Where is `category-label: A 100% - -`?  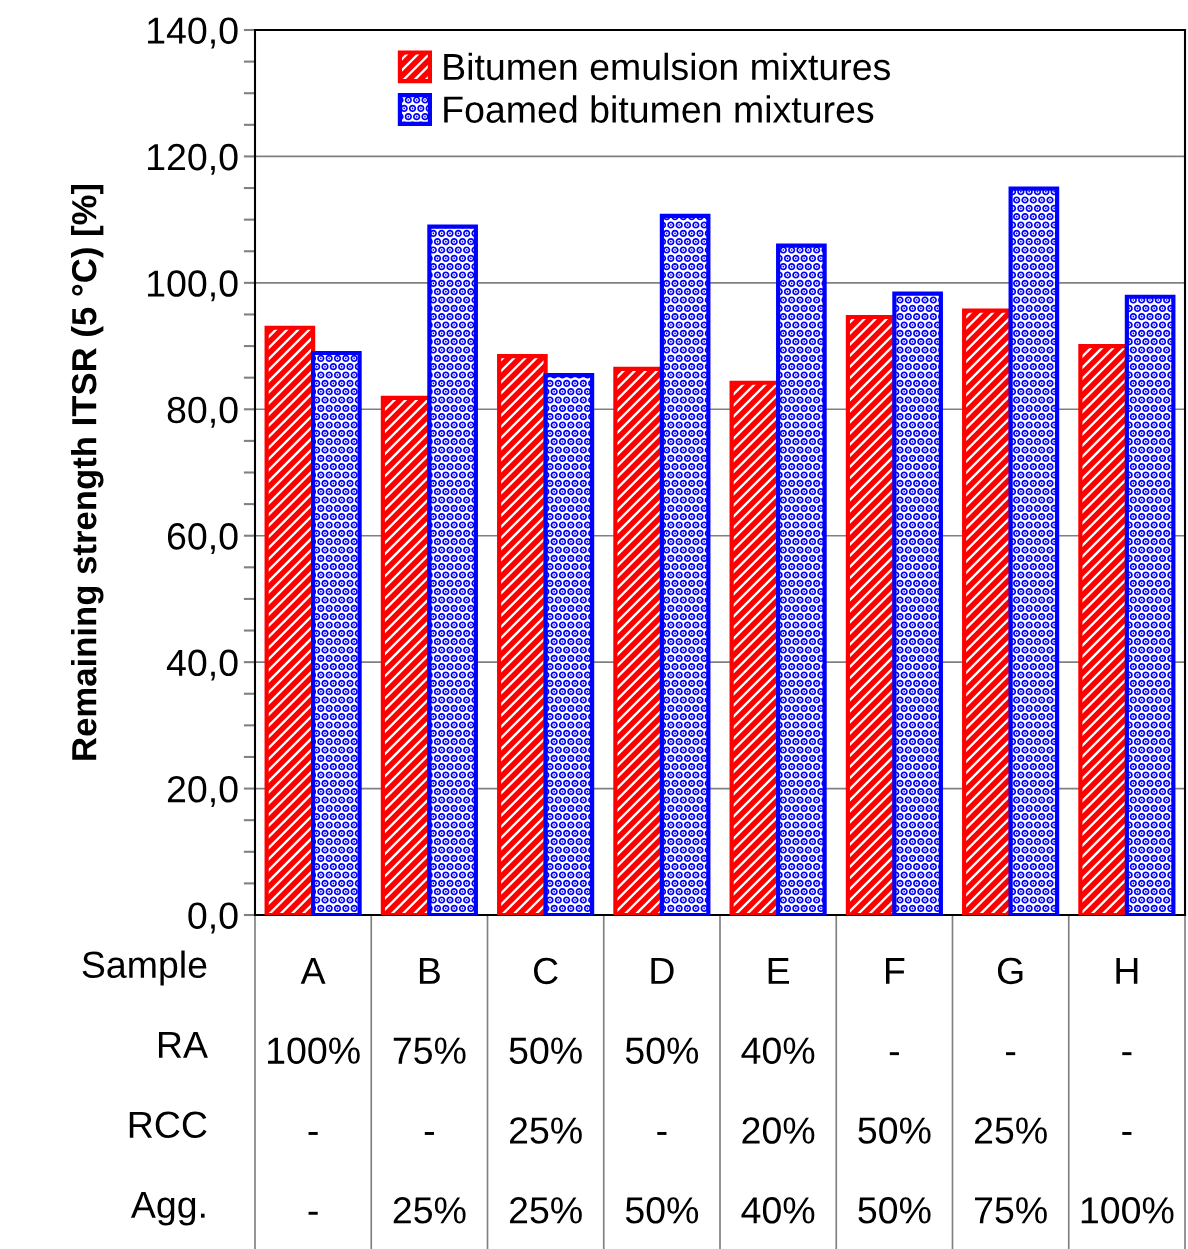 category-label: A 100% - - is located at coordinates (314, 1086).